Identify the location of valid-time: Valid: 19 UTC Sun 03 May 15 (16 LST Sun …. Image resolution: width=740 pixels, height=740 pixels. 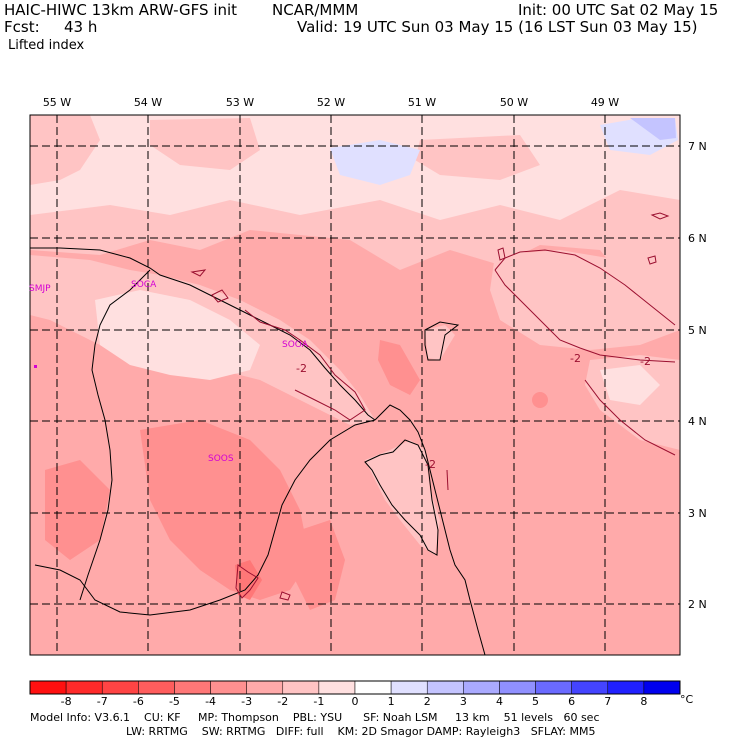
(497, 27).